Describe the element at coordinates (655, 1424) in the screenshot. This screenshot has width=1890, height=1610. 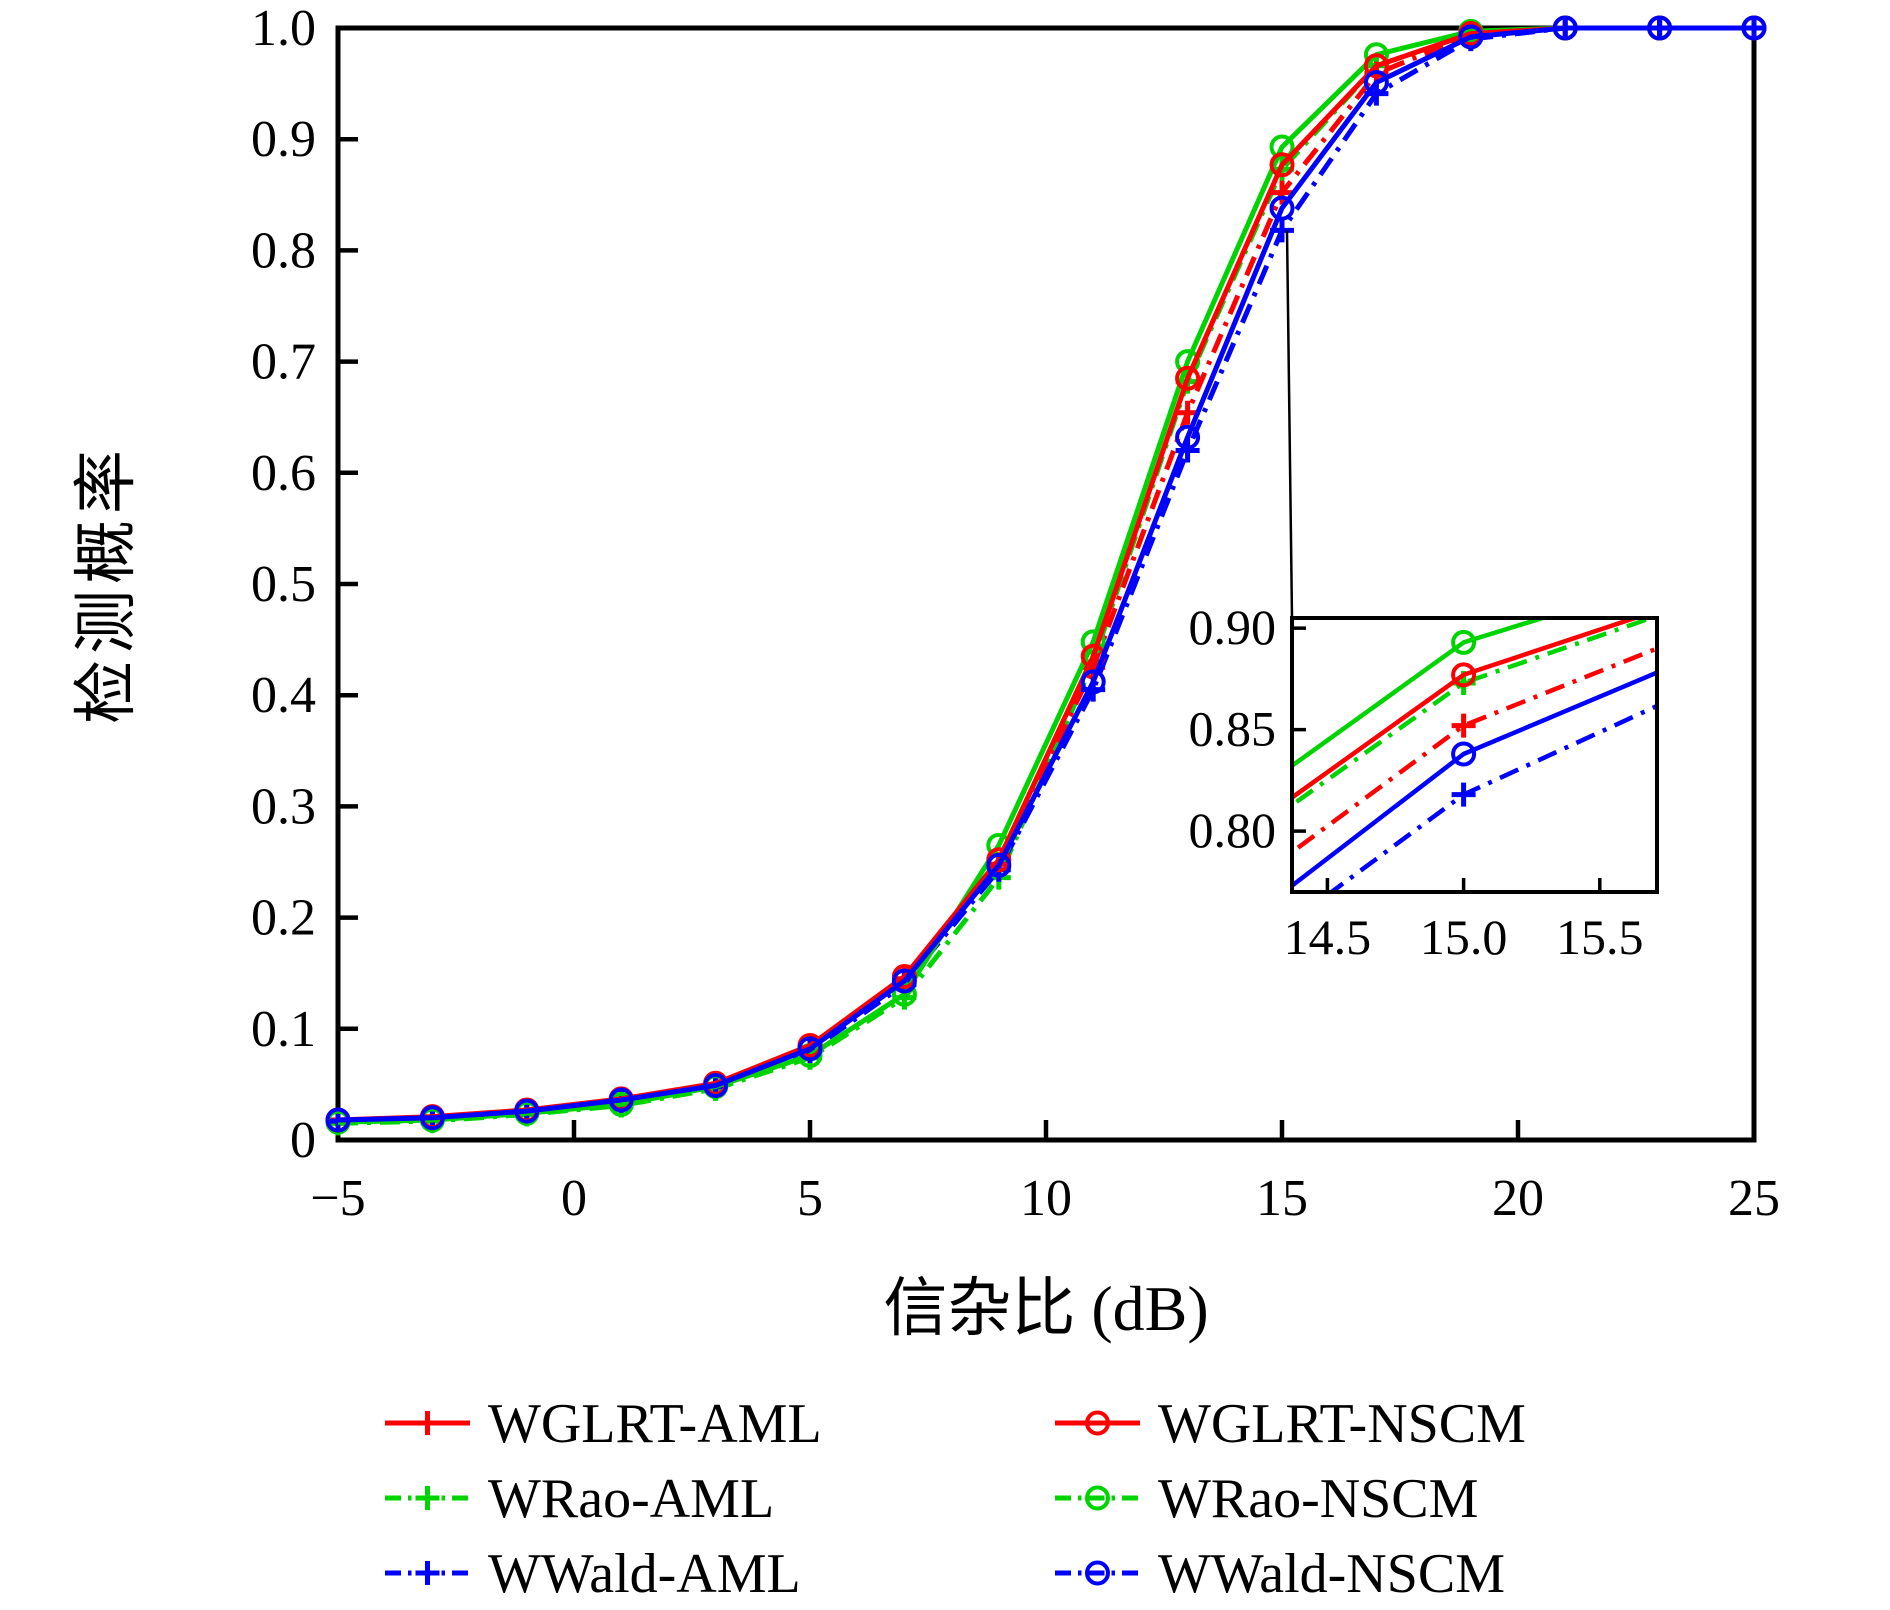
I see `legend-label-WGLRT-AML: WGLRT-AML` at that location.